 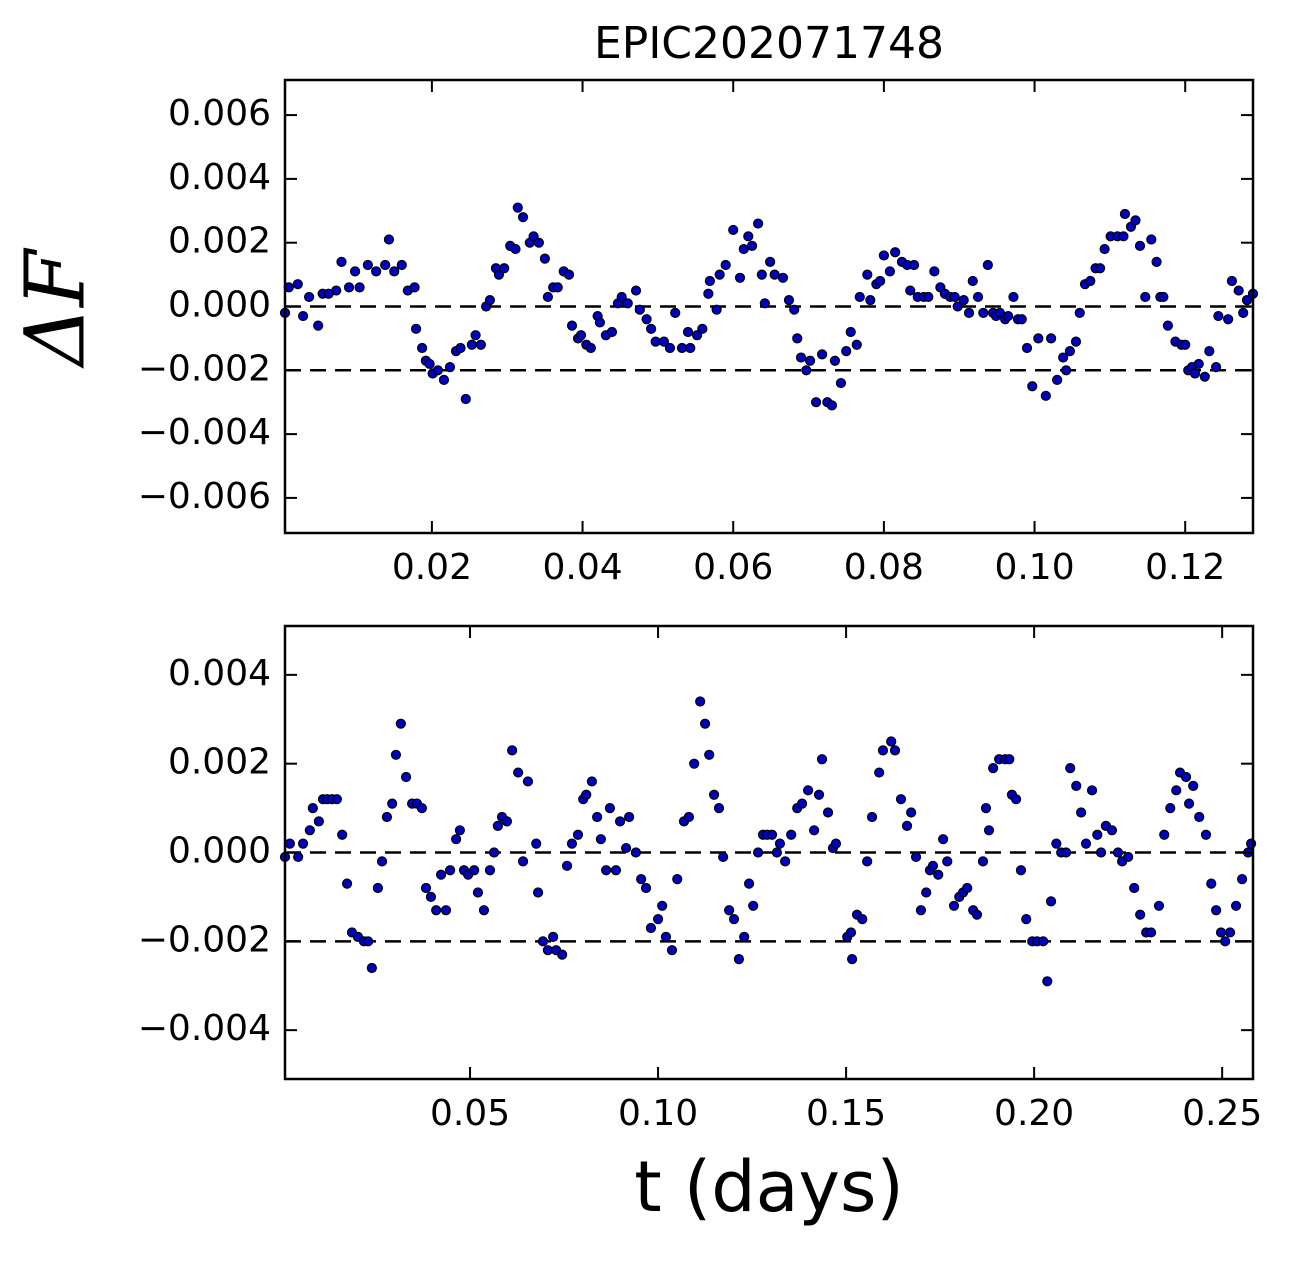 I want to click on x-tick-label: 0.08, so click(x=884, y=567).